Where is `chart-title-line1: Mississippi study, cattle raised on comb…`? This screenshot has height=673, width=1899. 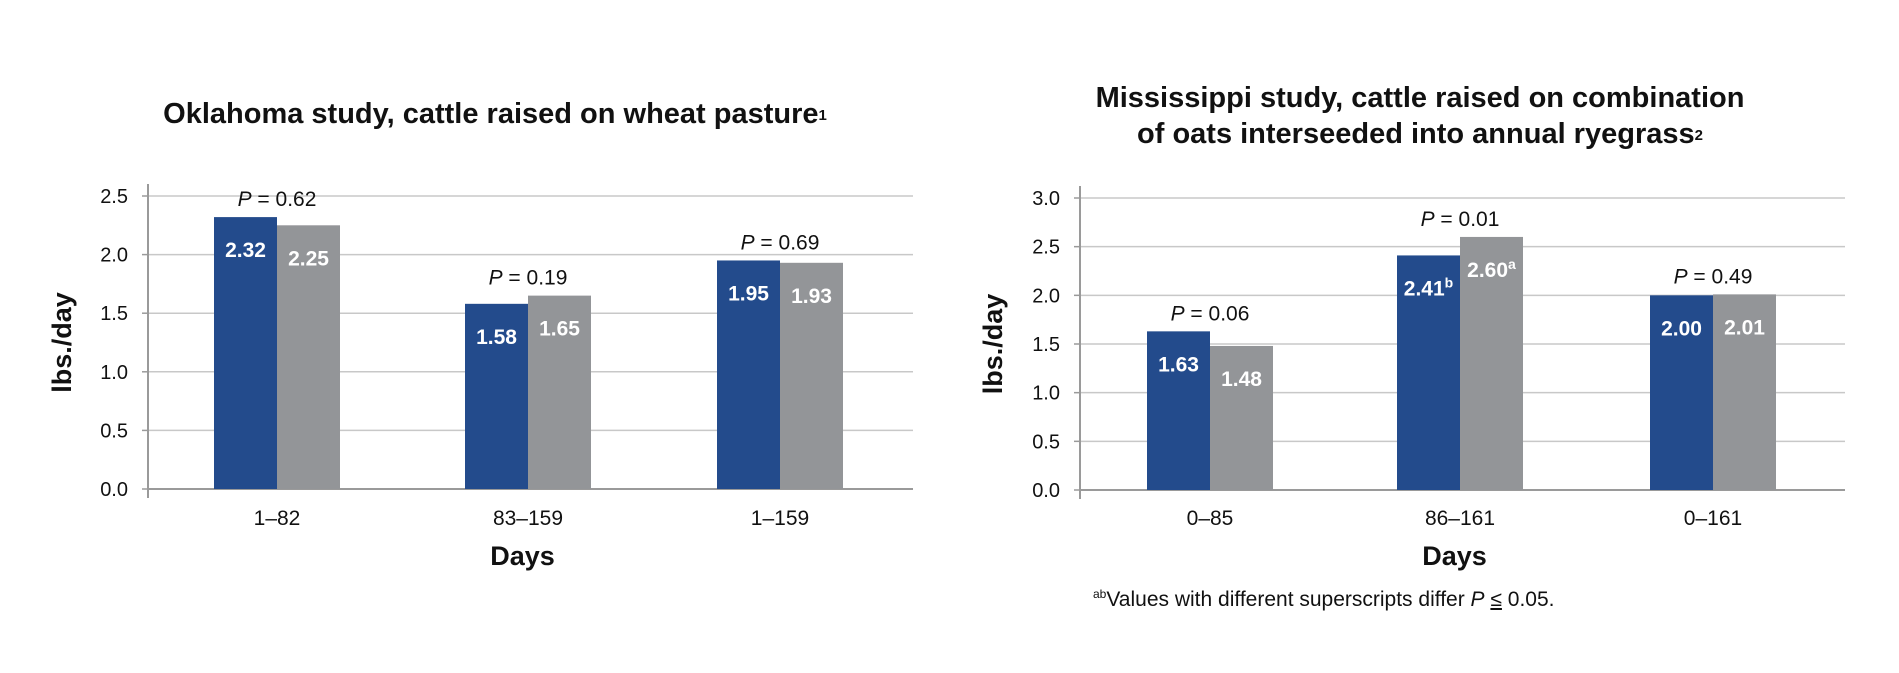 chart-title-line1: Mississippi study, cattle raised on comb… is located at coordinates (1420, 98).